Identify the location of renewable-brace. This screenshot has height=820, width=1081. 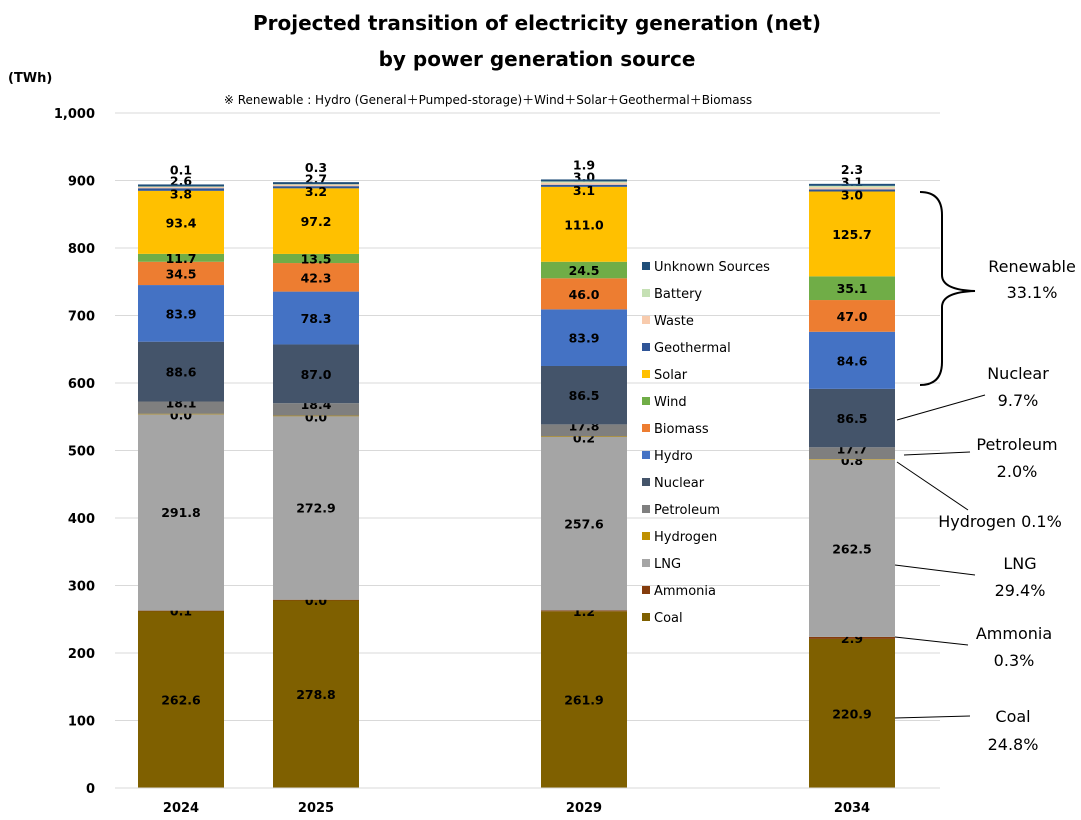
(947, 288).